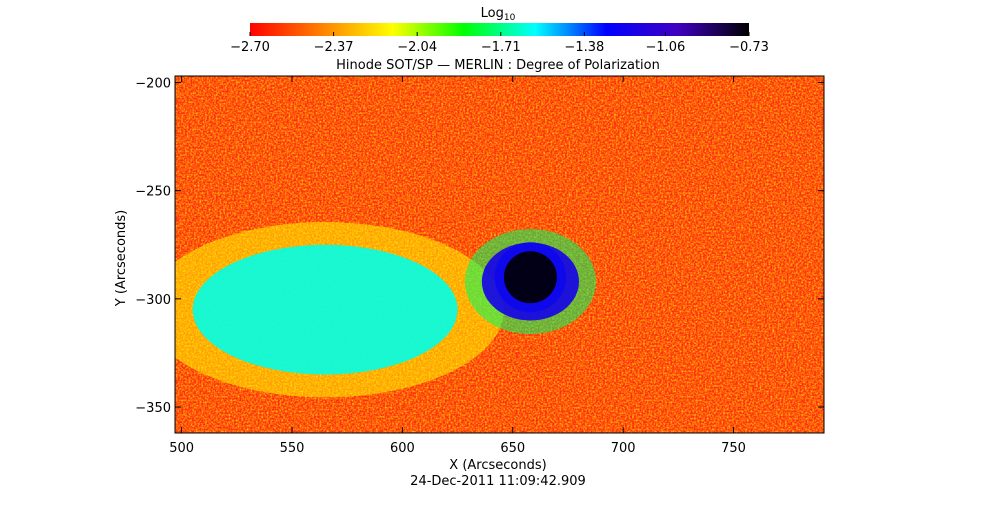 This screenshot has width=999, height=512. Describe the element at coordinates (250, 47) in the screenshot. I see `colorbar-tick-label: −2.70` at that location.